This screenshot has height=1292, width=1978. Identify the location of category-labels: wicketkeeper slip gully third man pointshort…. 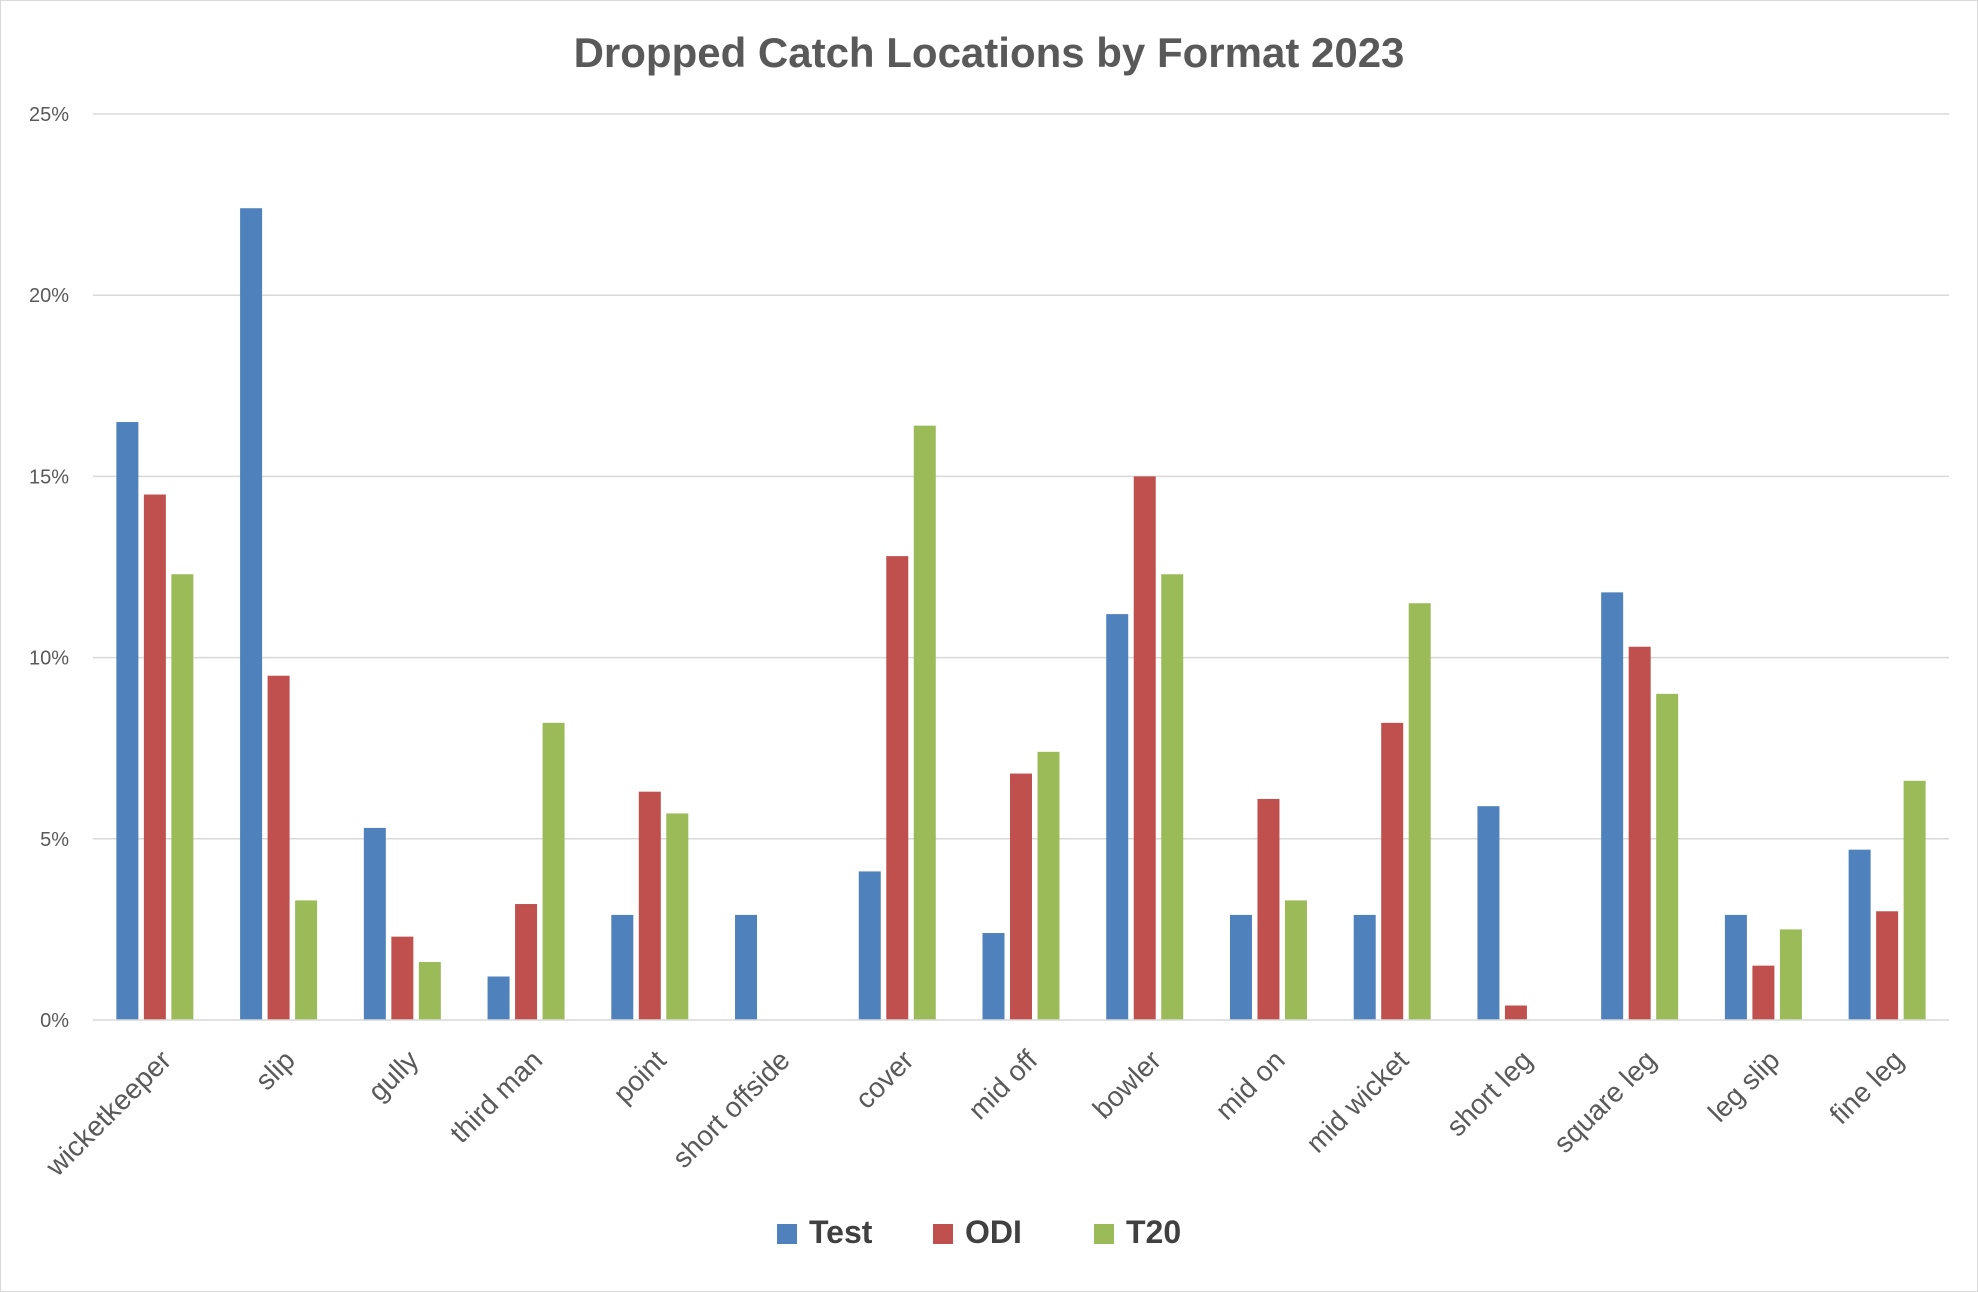
(974, 1113).